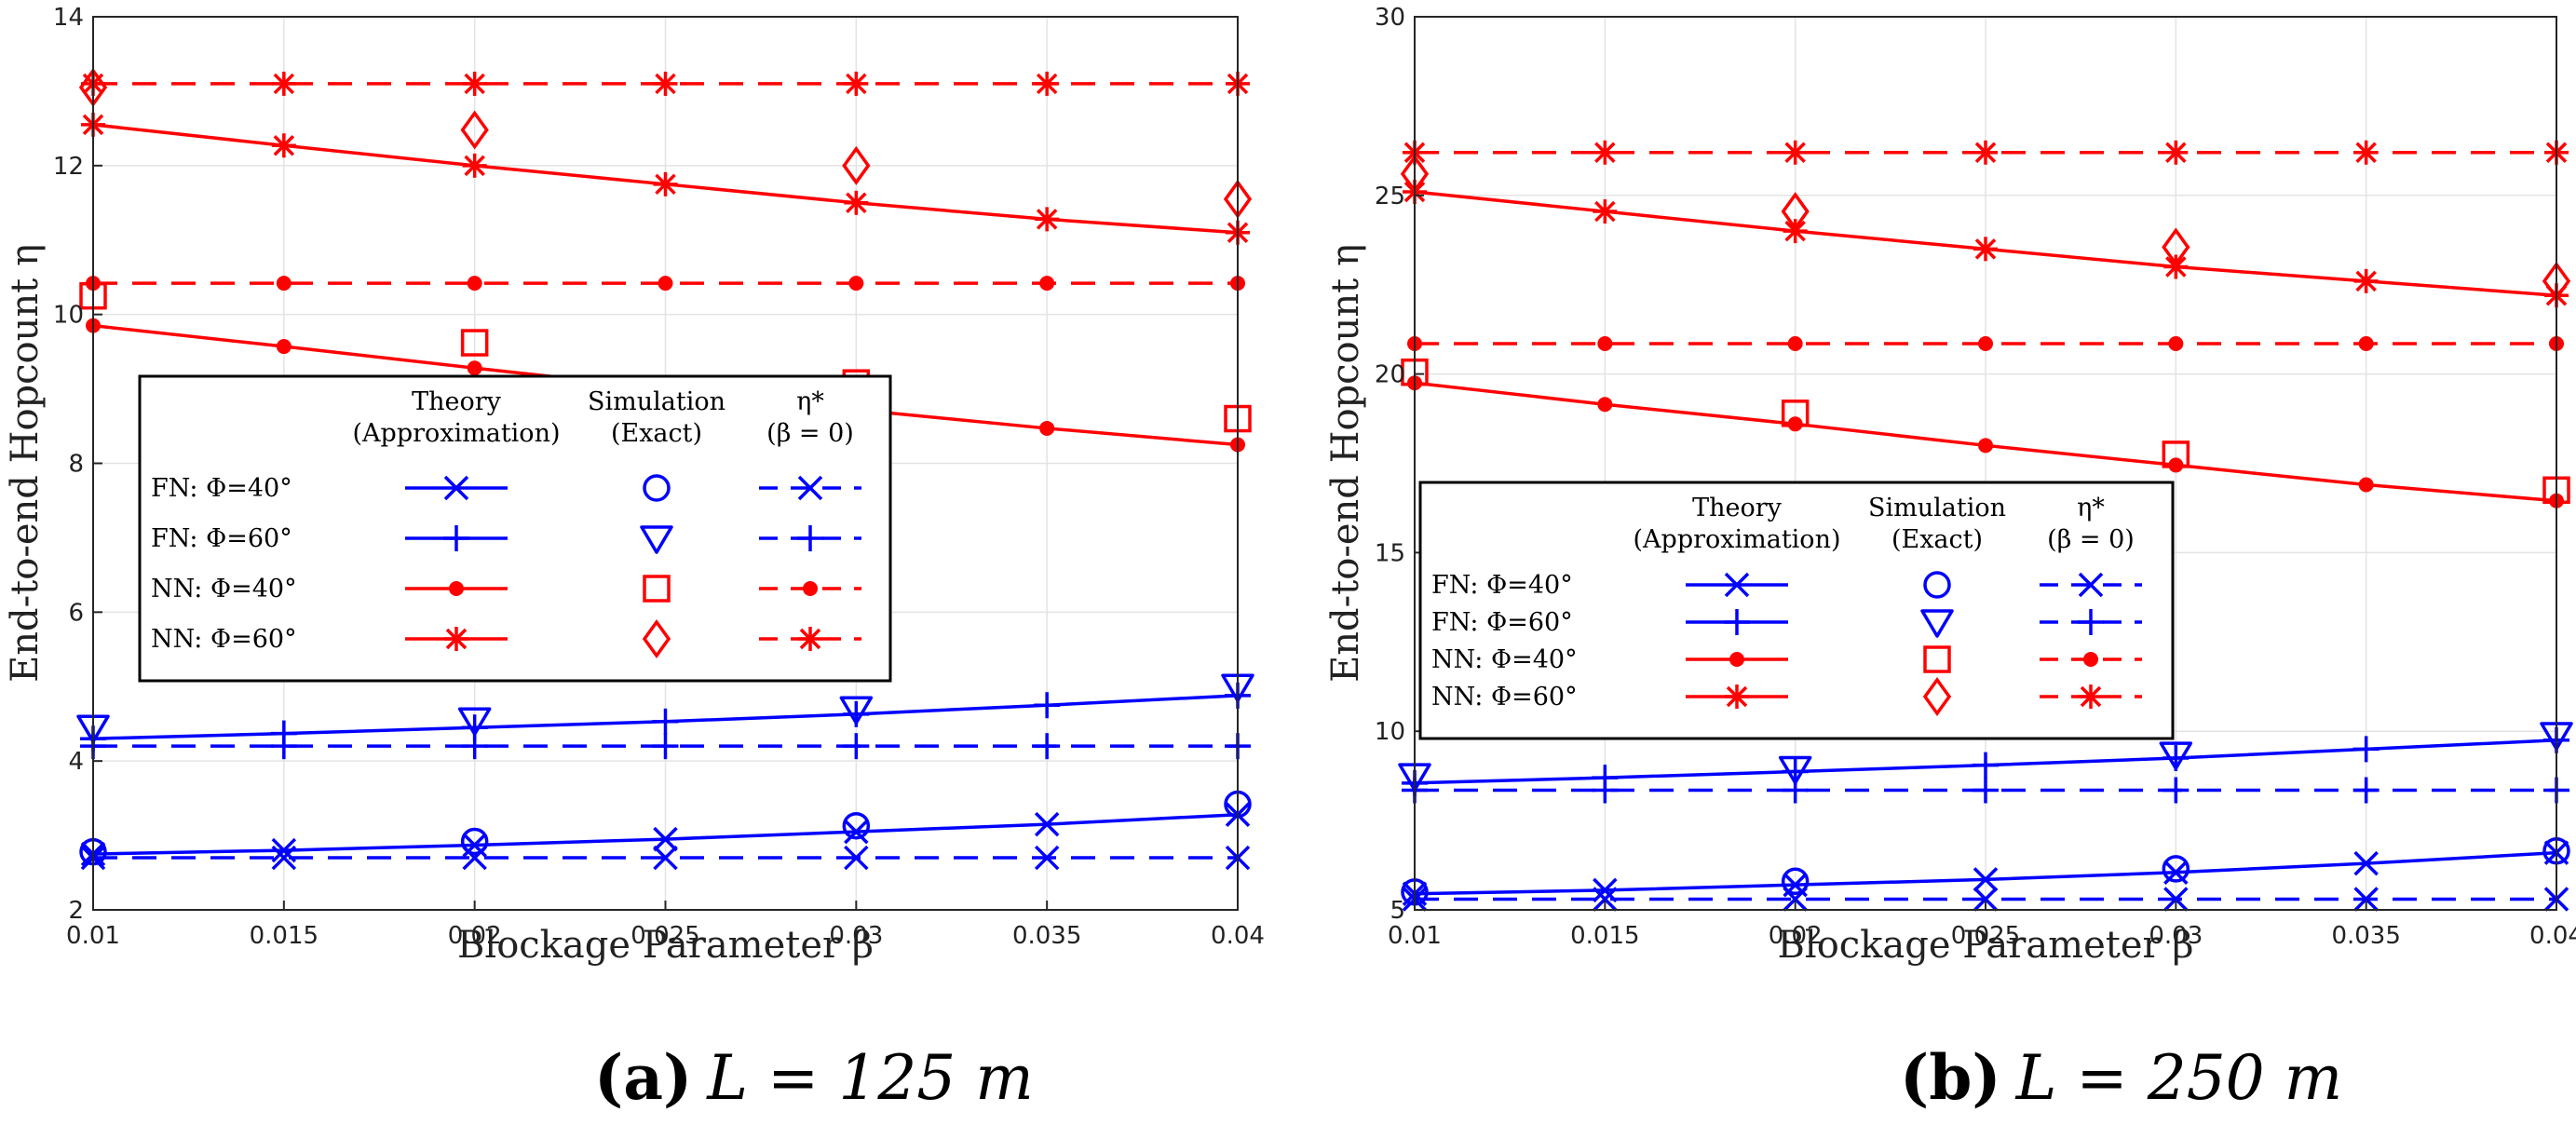 The width and height of the screenshot is (2576, 1125). I want to click on series-5-point-3-a, so click(1985, 343).